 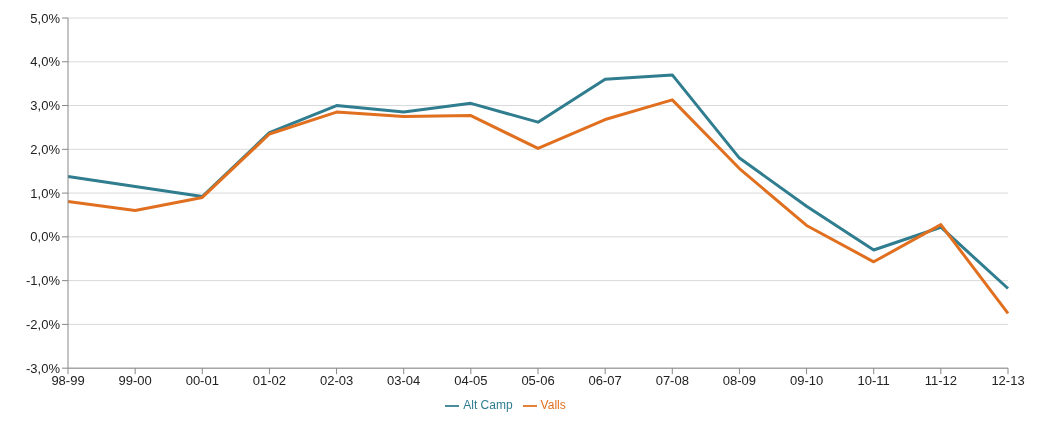 I want to click on y-tick-label: 4,0%, so click(x=45, y=62).